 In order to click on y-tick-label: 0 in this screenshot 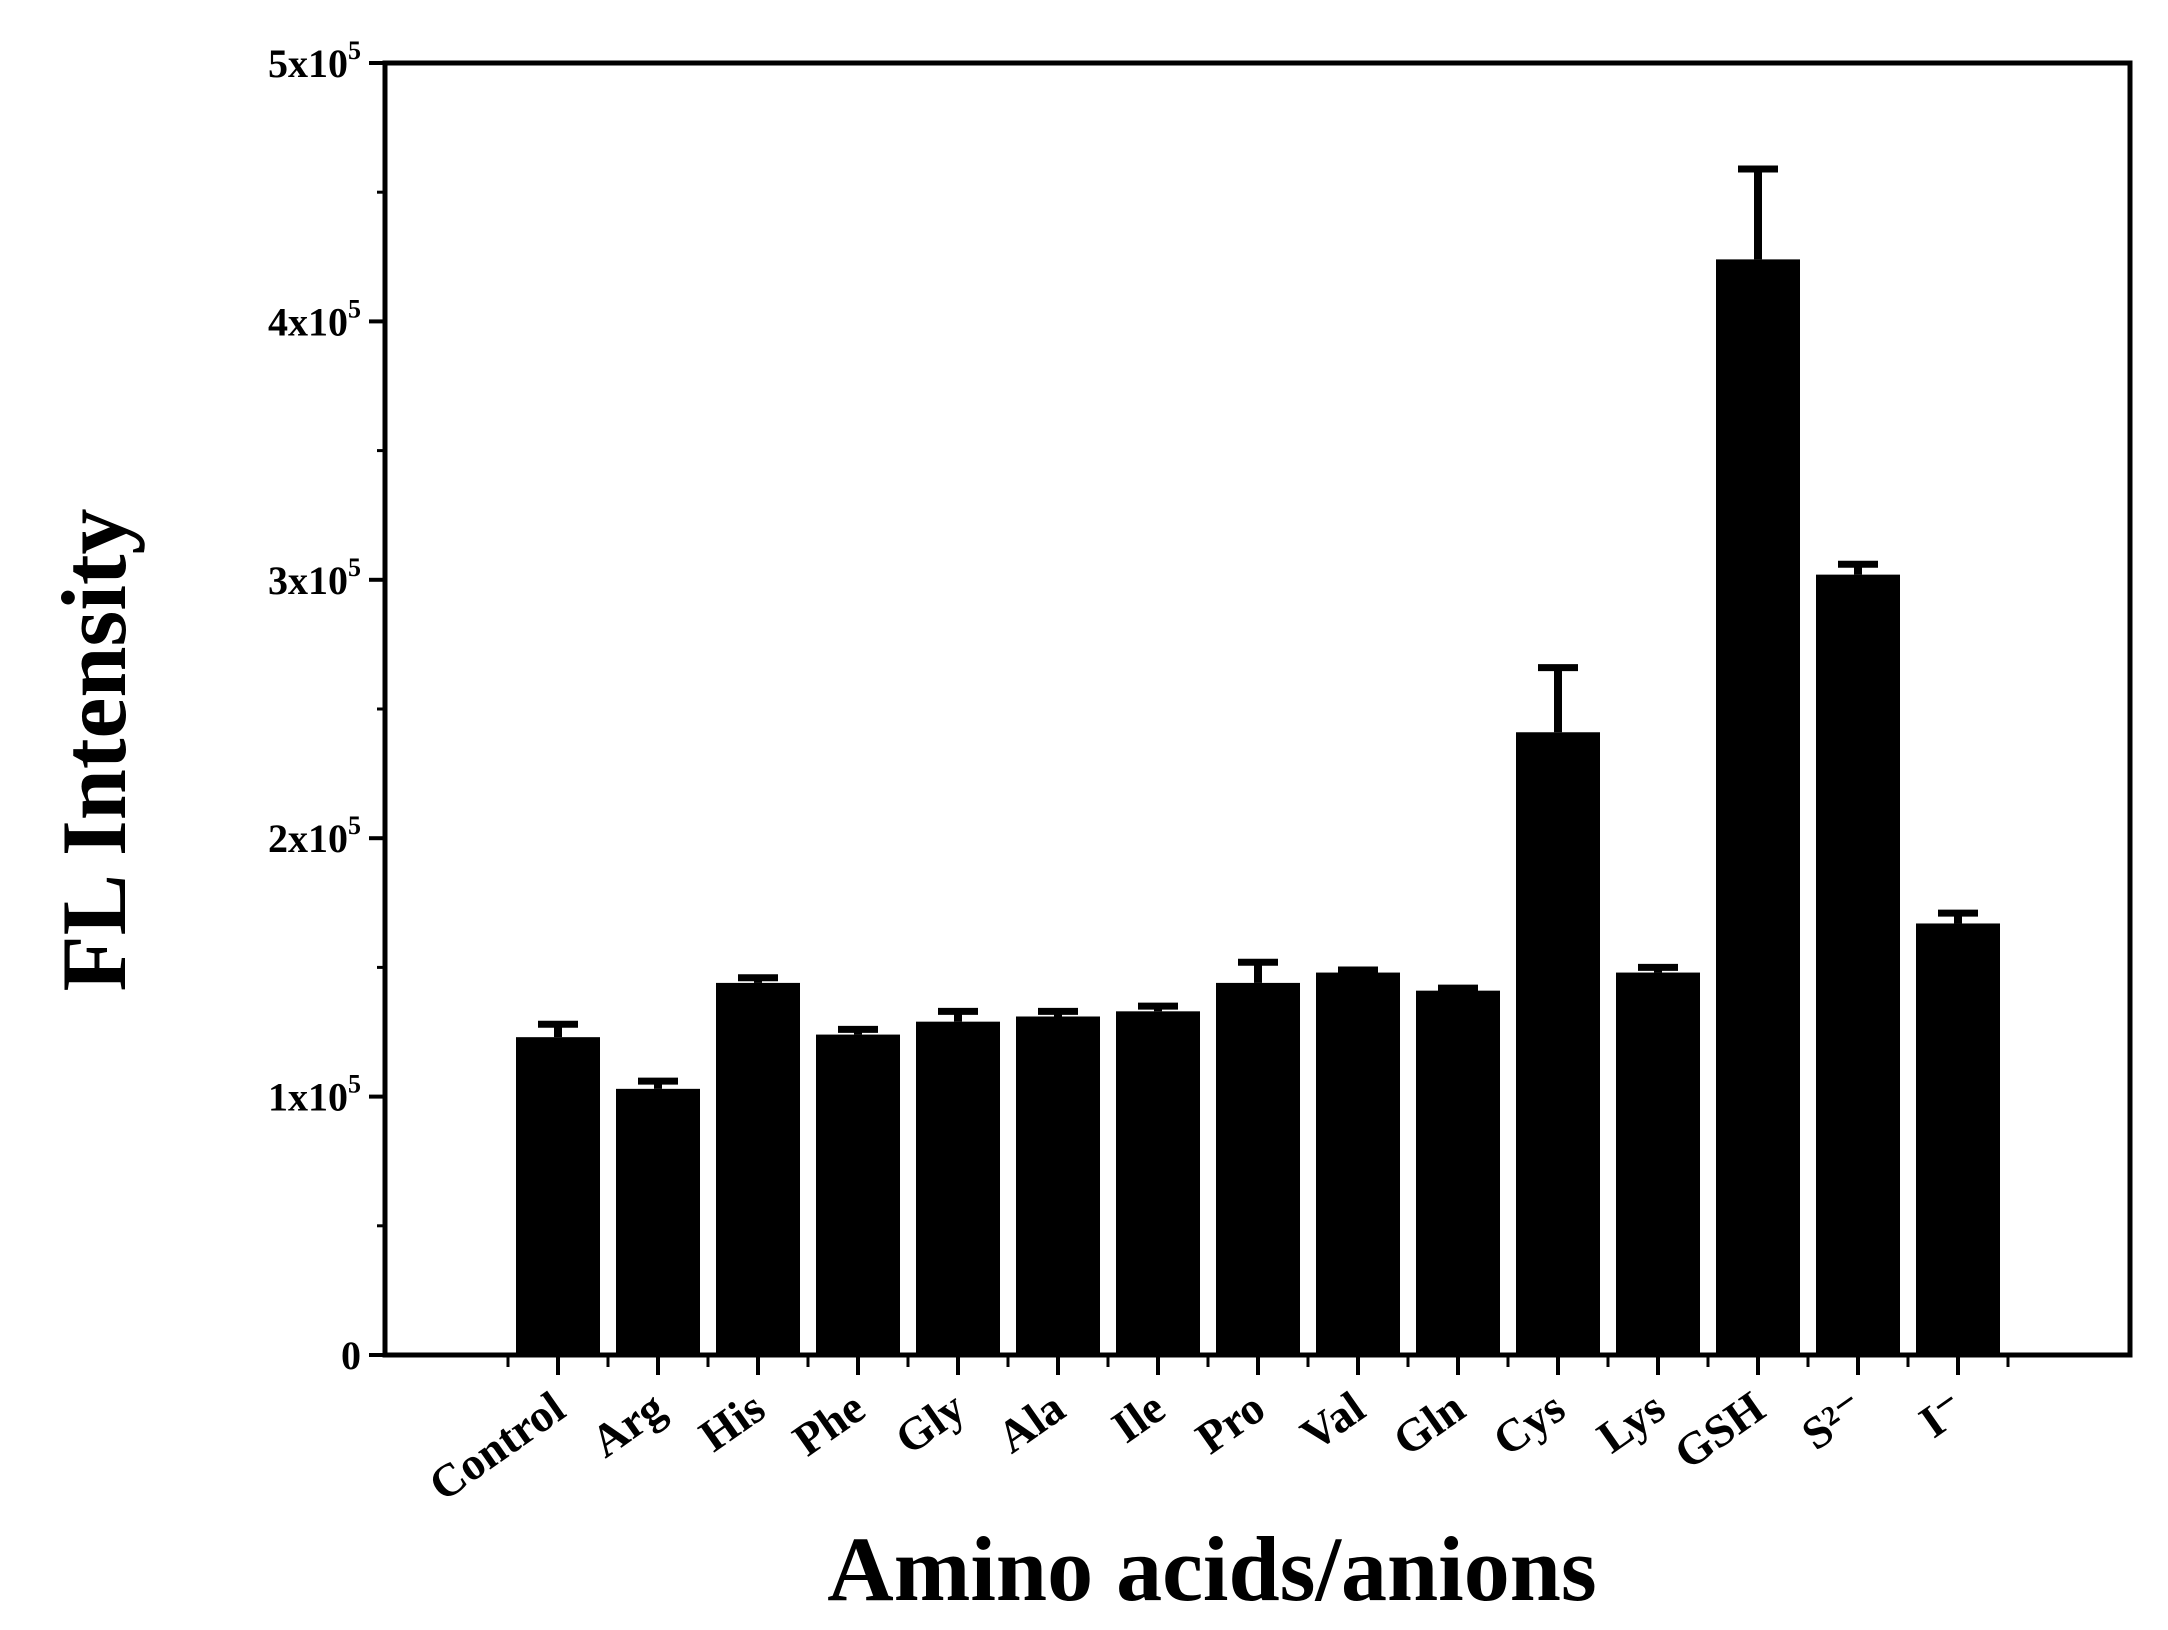, I will do `click(351, 1355)`.